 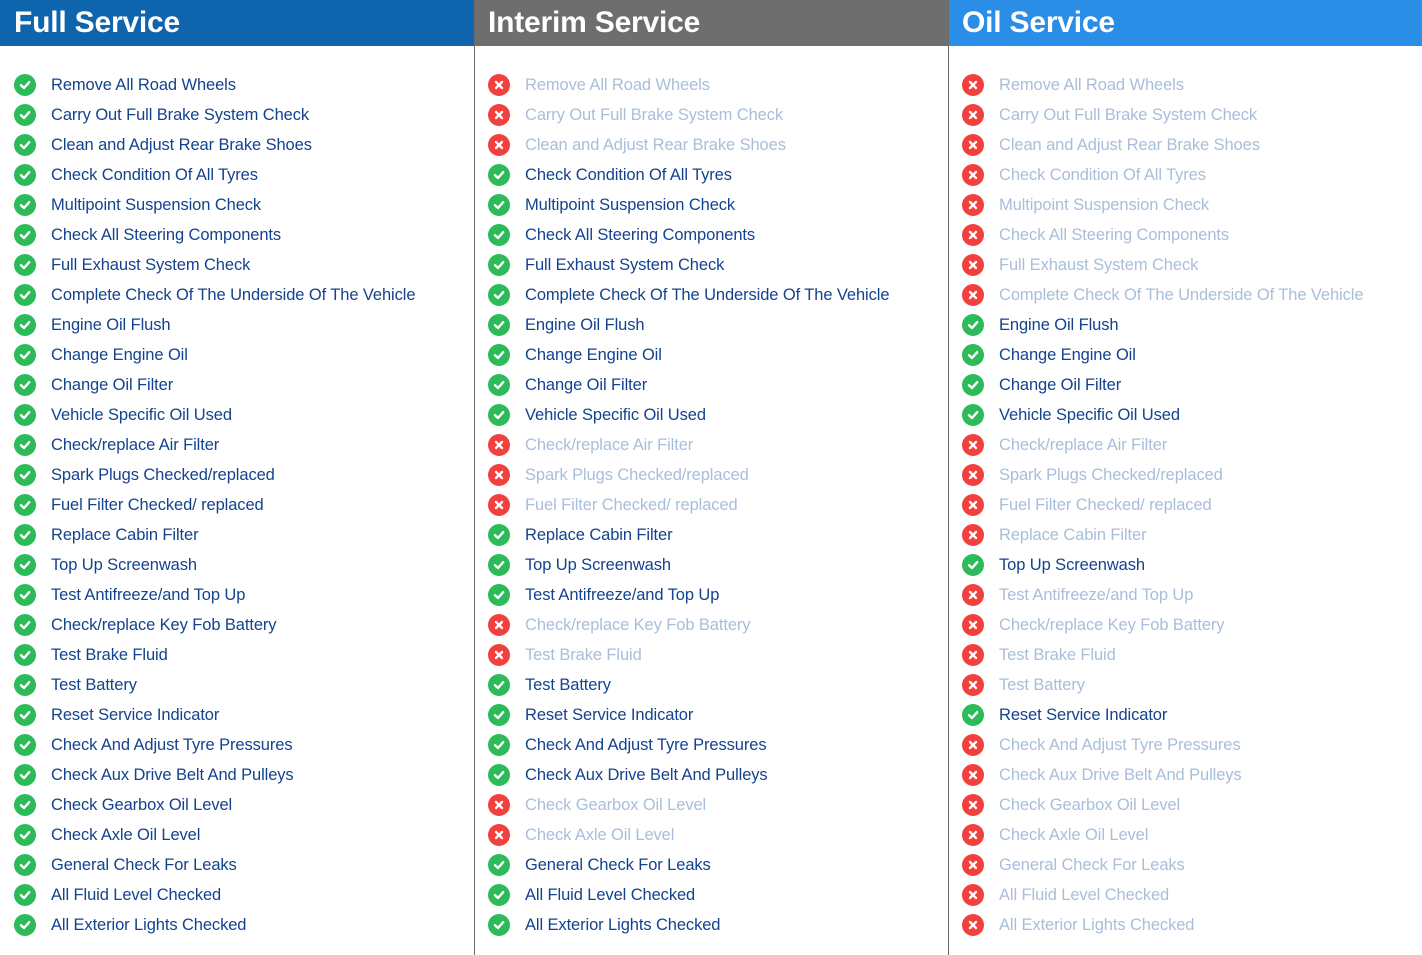 I want to click on service-item: Test Battery, so click(x=1185, y=685).